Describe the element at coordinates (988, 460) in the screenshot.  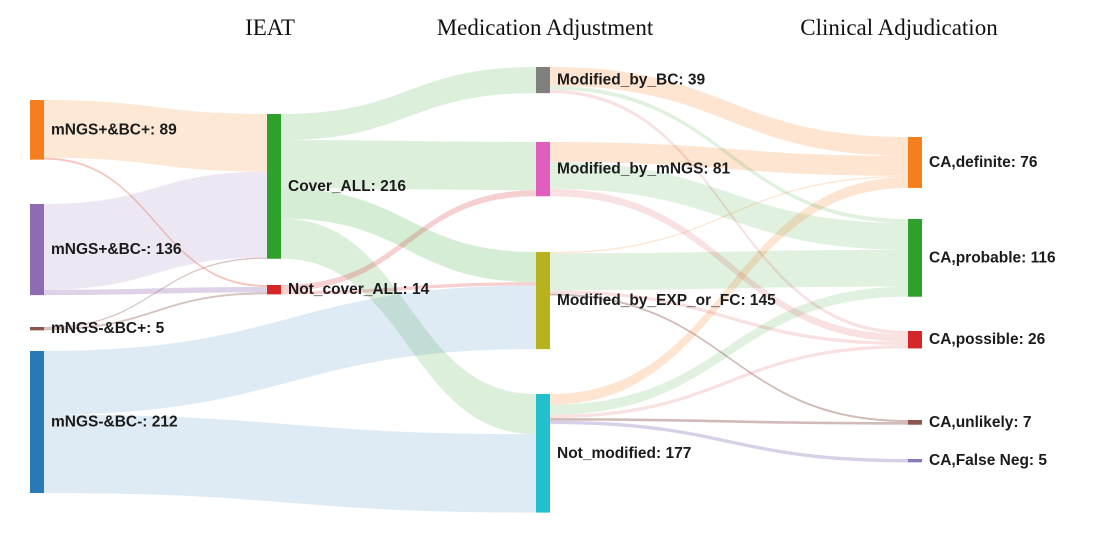
I see `node-label-ca_false_neg: CA,False Neg: 5` at that location.